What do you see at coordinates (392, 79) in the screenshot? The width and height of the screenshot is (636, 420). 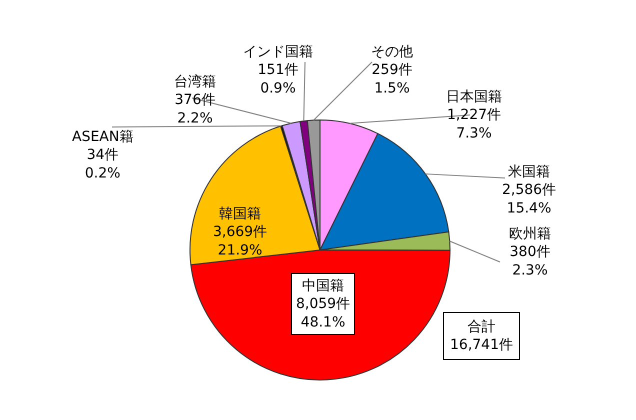 I see `data-label: 259件 1.5%` at bounding box center [392, 79].